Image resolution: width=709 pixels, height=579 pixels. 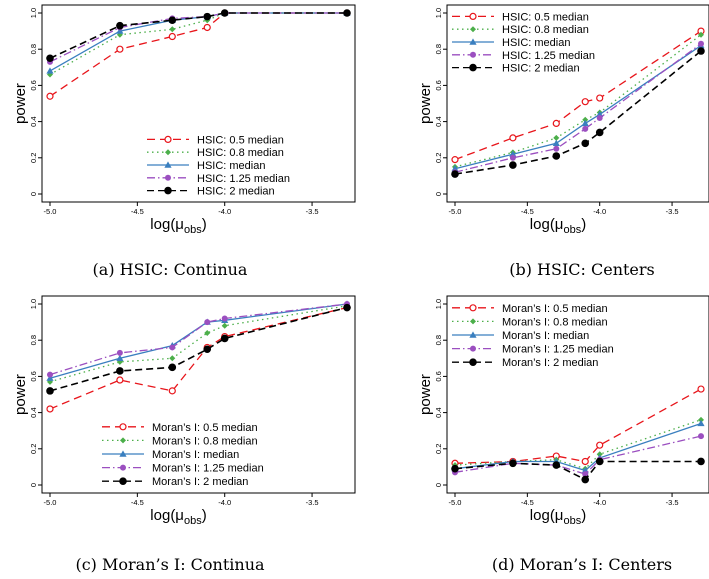 What do you see at coordinates (33, 376) in the screenshot?
I see `y-tick-label: 0.6` at bounding box center [33, 376].